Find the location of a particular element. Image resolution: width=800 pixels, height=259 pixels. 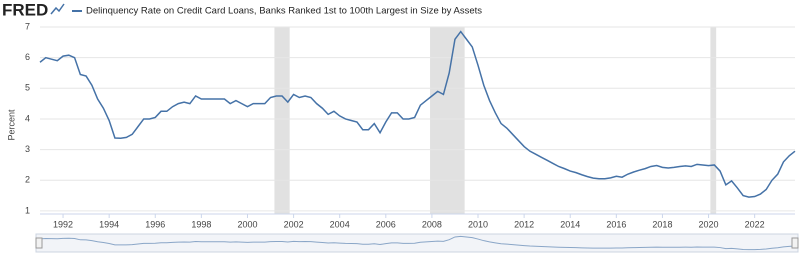

x-tick-label: 2000 is located at coordinates (247, 224).